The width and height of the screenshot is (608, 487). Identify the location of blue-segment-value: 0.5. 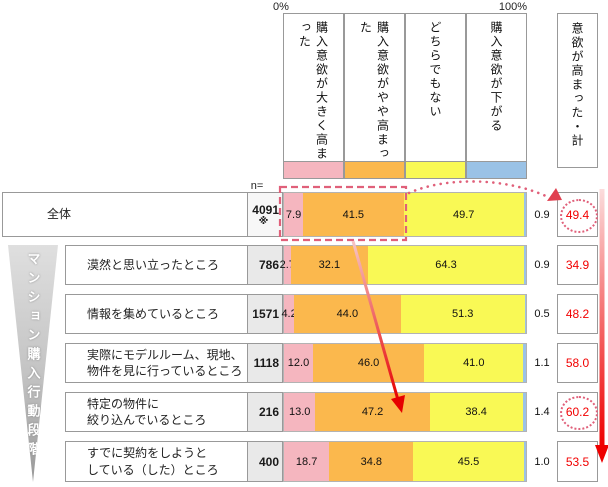
(542, 314).